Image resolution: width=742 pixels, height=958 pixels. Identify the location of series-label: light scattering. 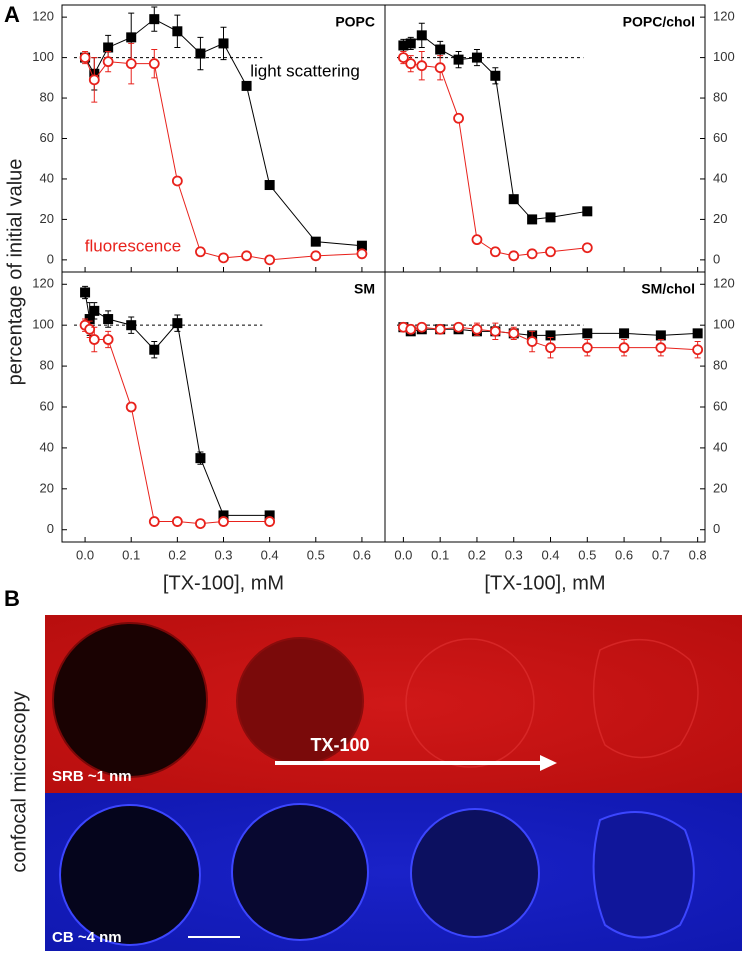
(305, 70).